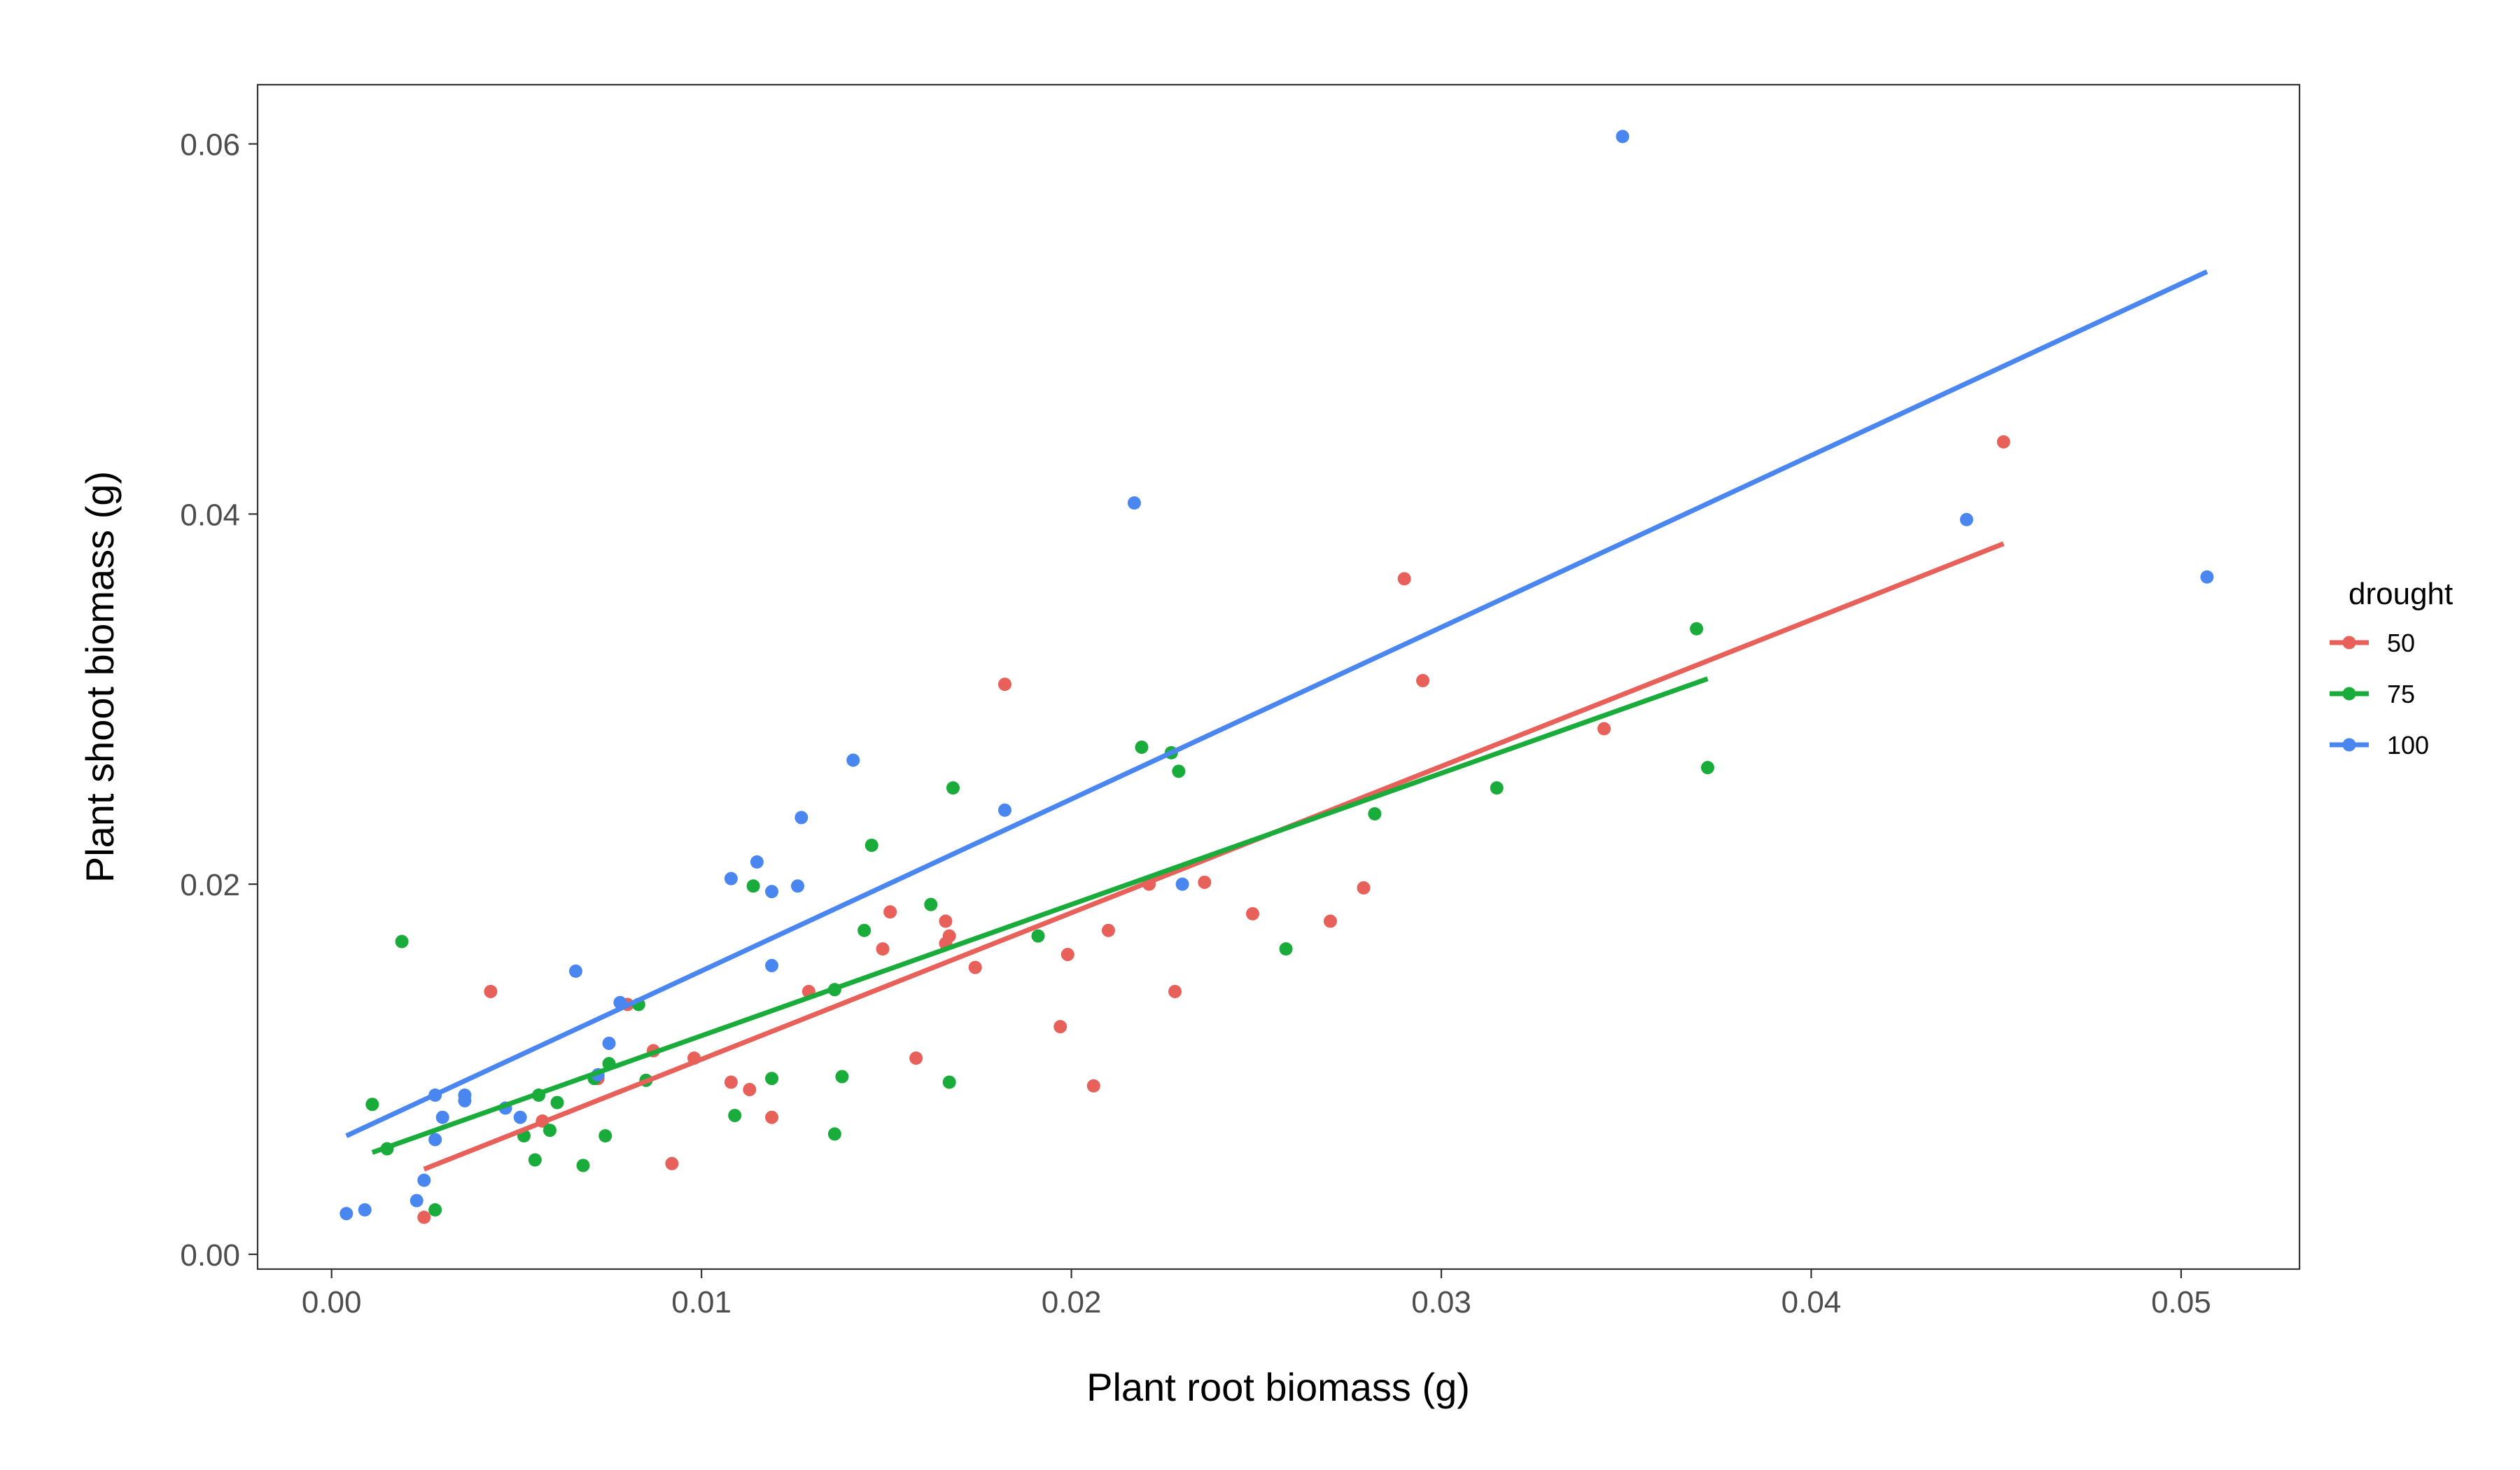  What do you see at coordinates (2401, 643) in the screenshot?
I see `legend-label-50: 50` at bounding box center [2401, 643].